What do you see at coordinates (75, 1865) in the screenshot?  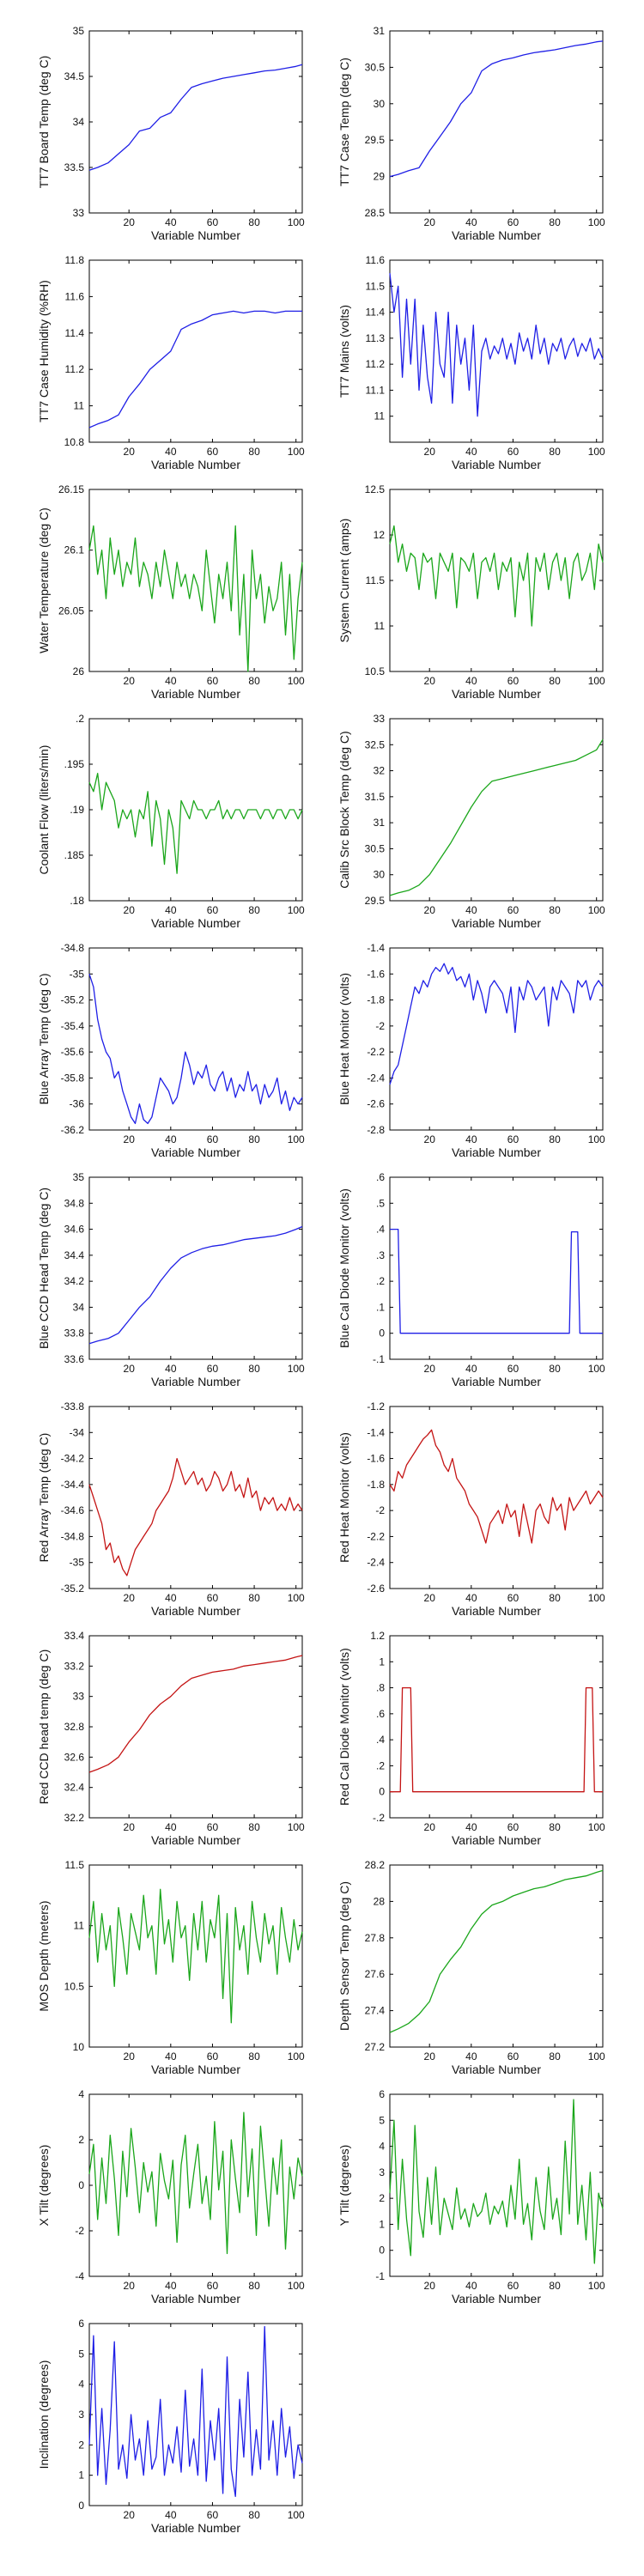 I see `y-tick-label: 11.5` at bounding box center [75, 1865].